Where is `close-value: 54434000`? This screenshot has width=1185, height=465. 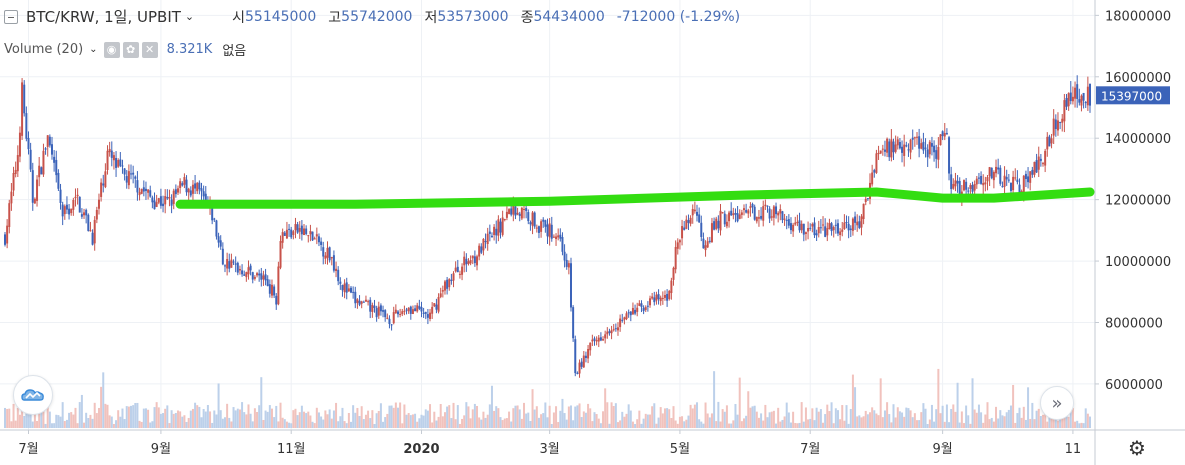 close-value: 54434000 is located at coordinates (569, 16).